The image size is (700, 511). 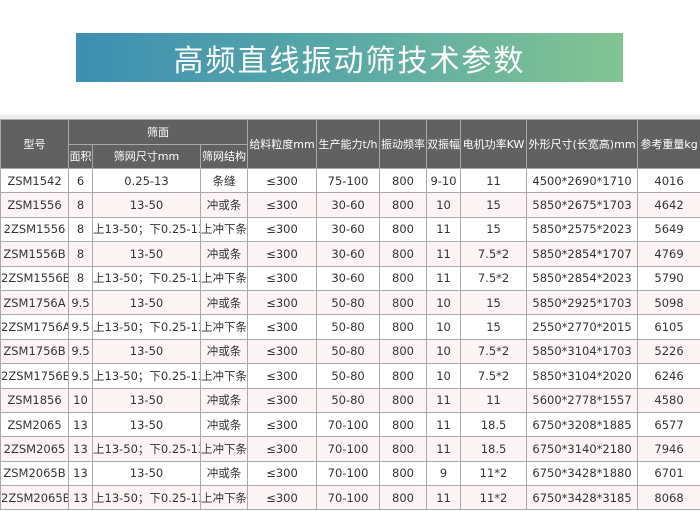 I want to click on table-cell: 5850*2854*2023, so click(x=582, y=278).